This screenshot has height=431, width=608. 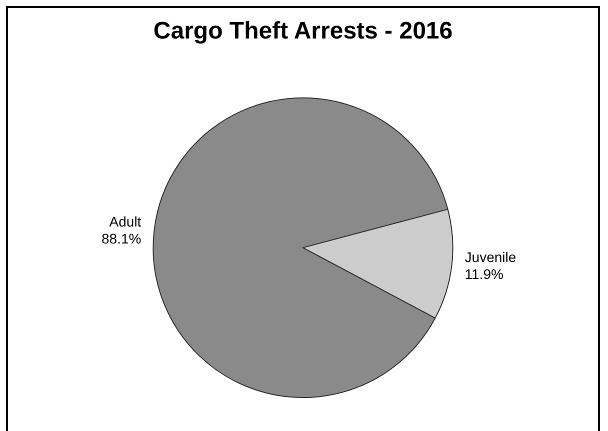 I want to click on chart-title: Cargo Theft Arrests - 2016, so click(x=303, y=31).